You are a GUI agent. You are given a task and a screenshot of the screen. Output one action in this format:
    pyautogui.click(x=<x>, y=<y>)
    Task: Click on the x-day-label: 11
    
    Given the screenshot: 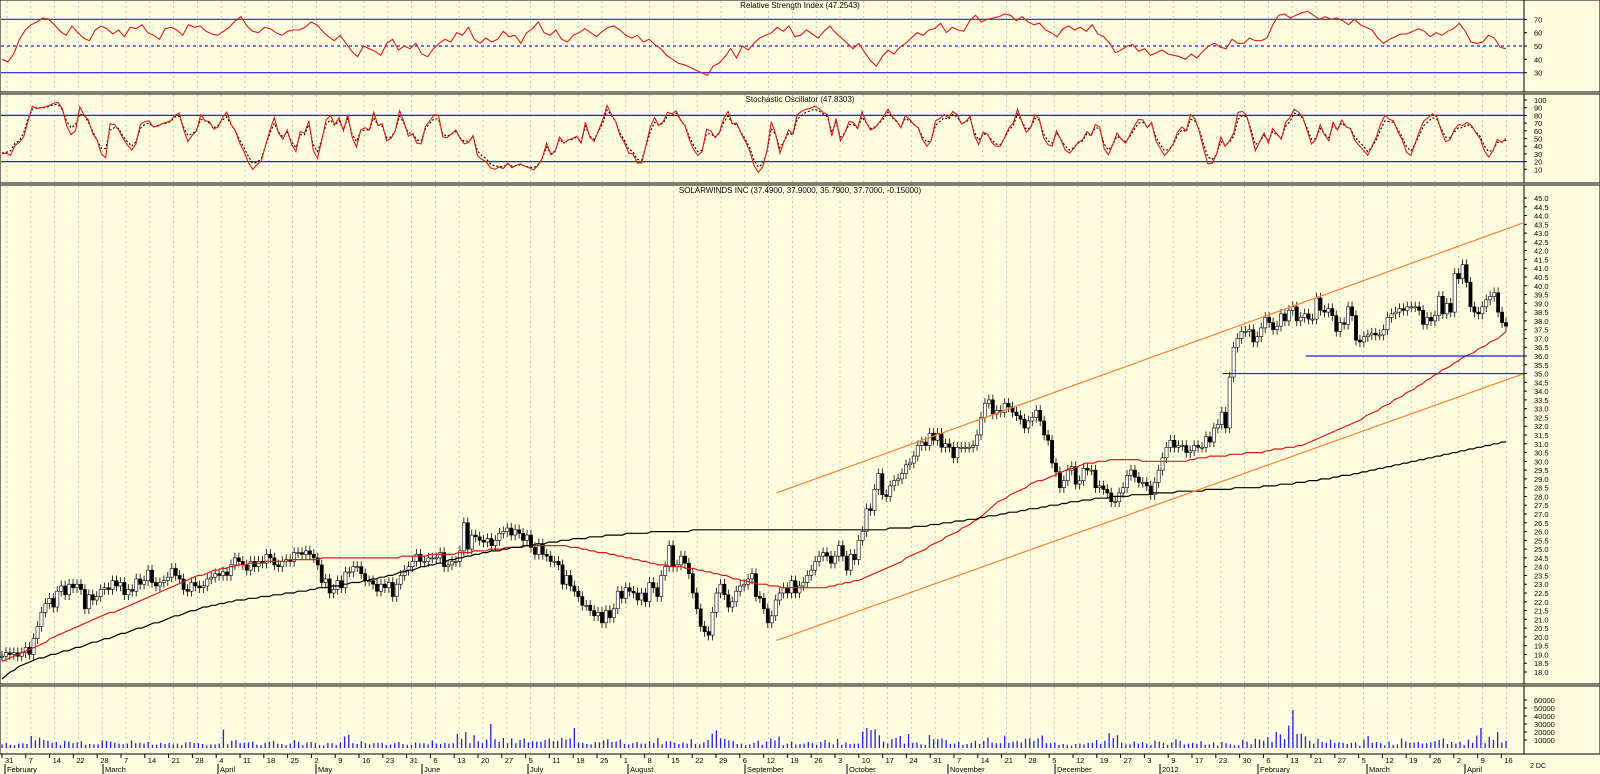 What is the action you would take?
    pyautogui.click(x=247, y=760)
    